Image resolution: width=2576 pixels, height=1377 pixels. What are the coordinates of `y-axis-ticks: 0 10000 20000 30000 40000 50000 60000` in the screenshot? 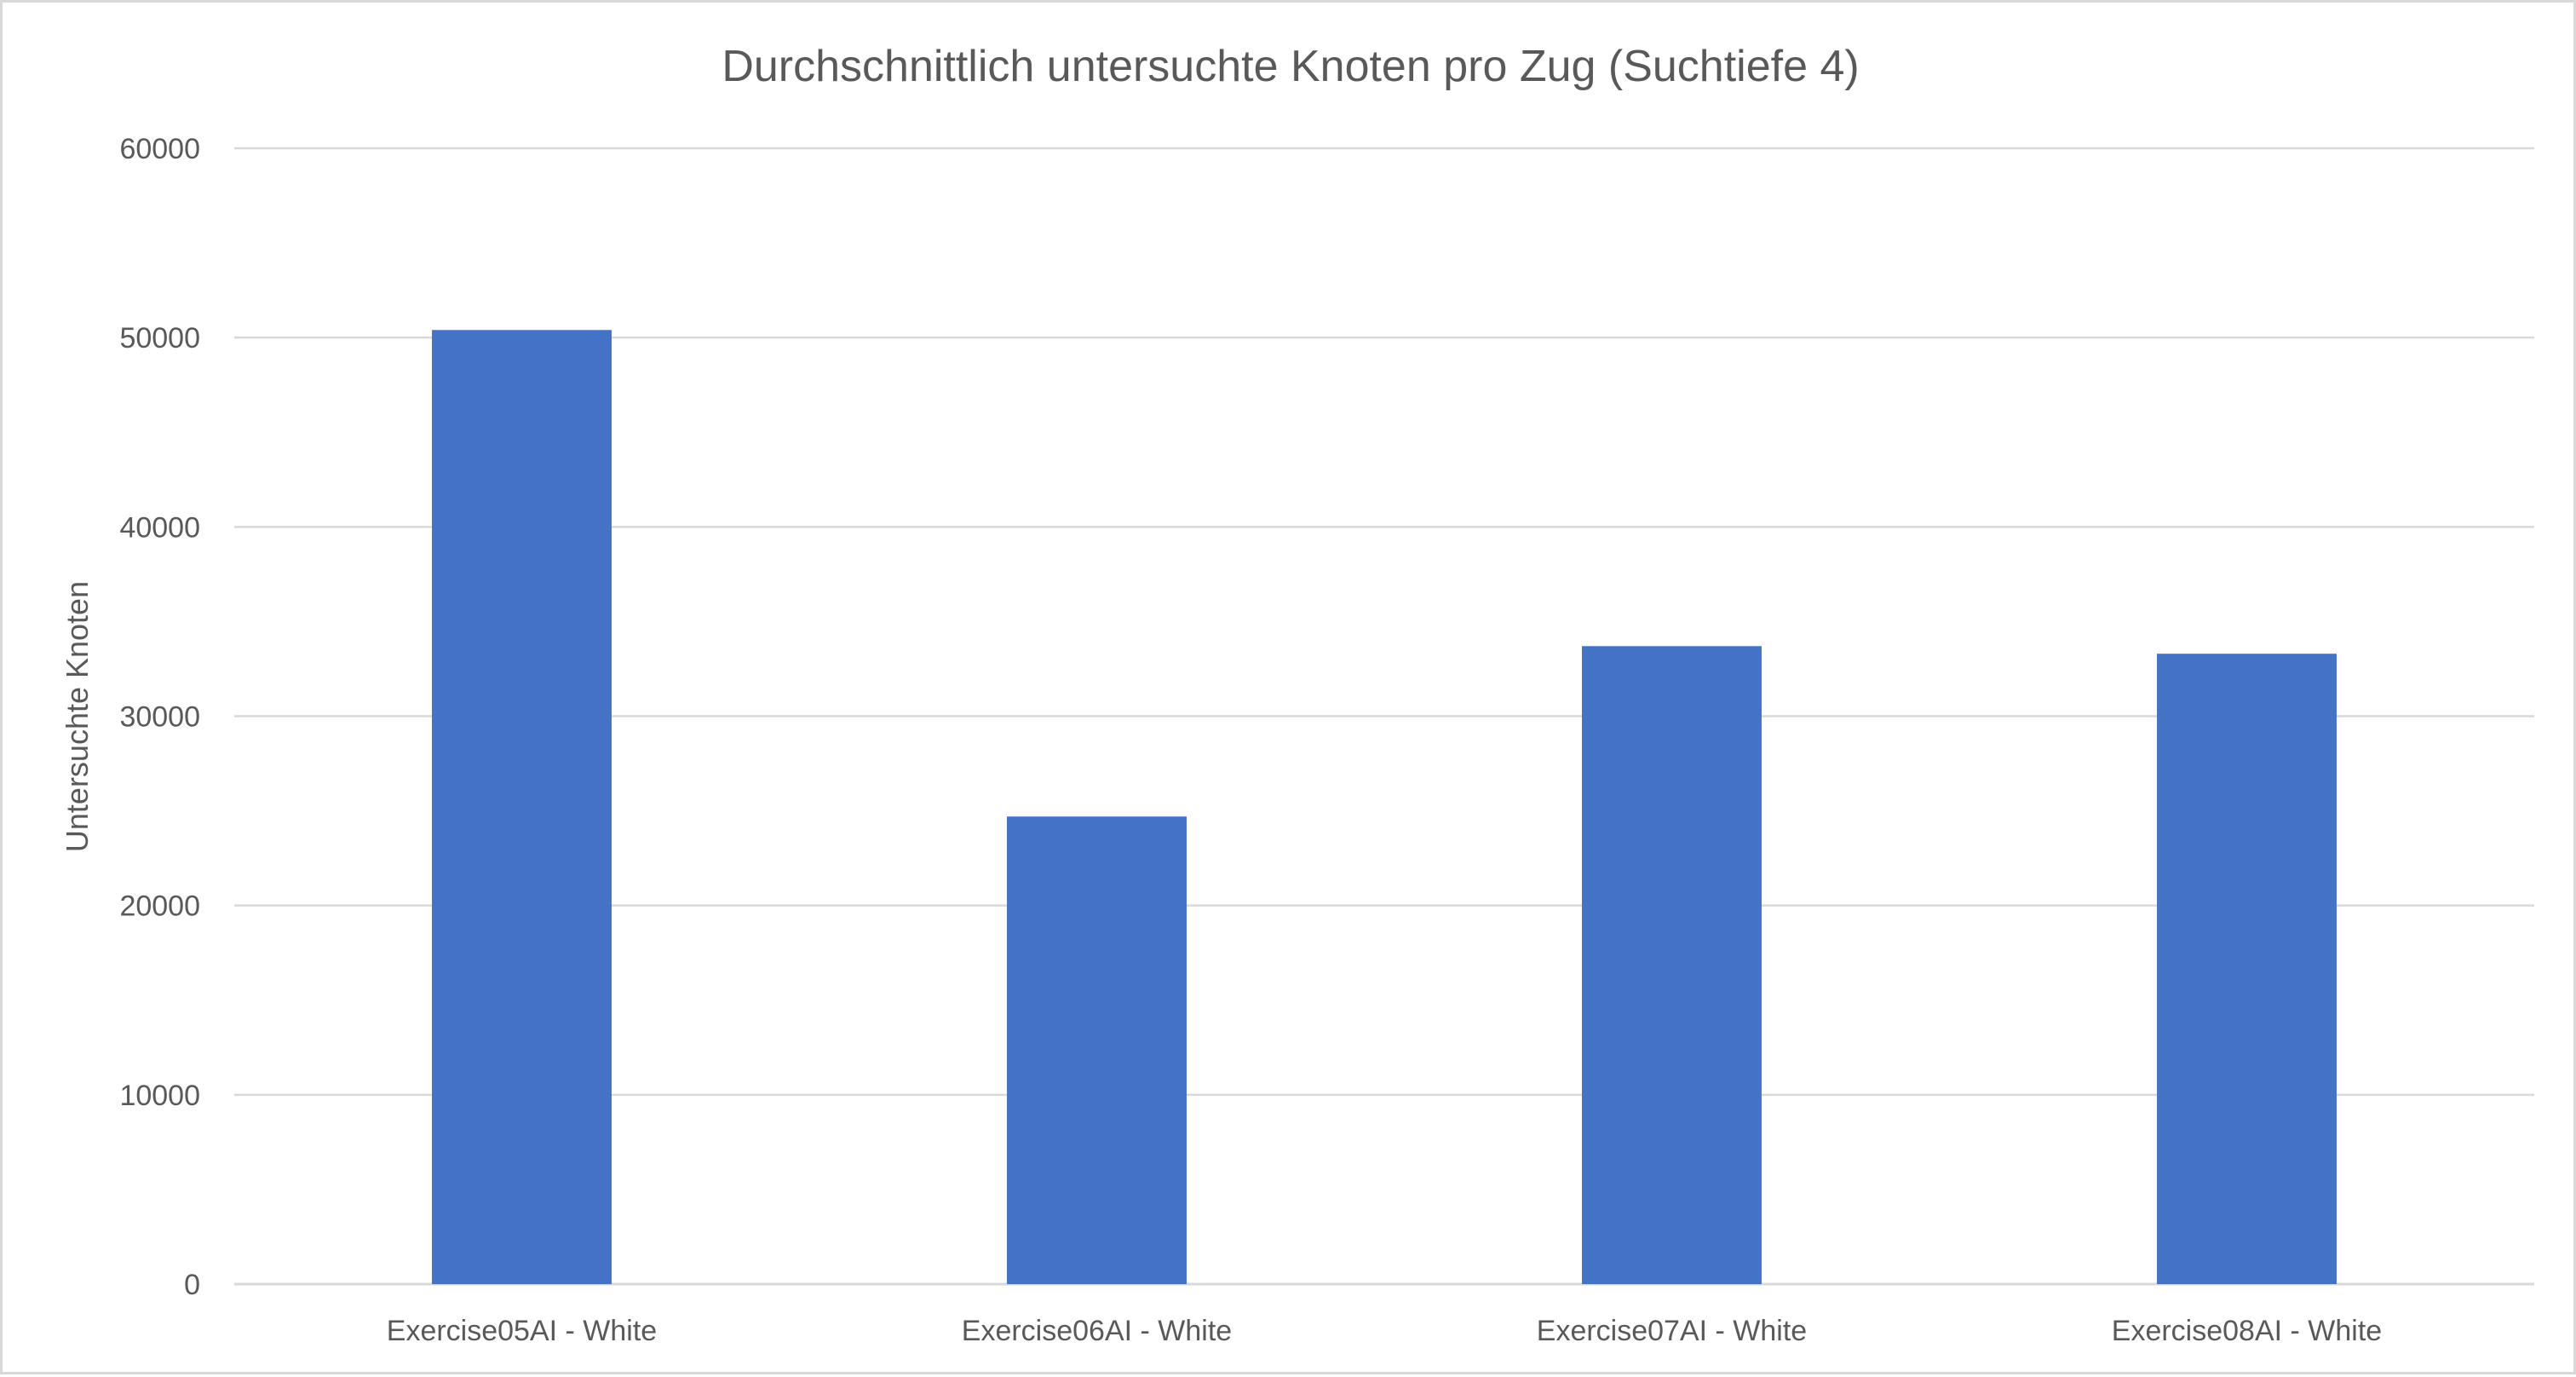 It's located at (159, 717).